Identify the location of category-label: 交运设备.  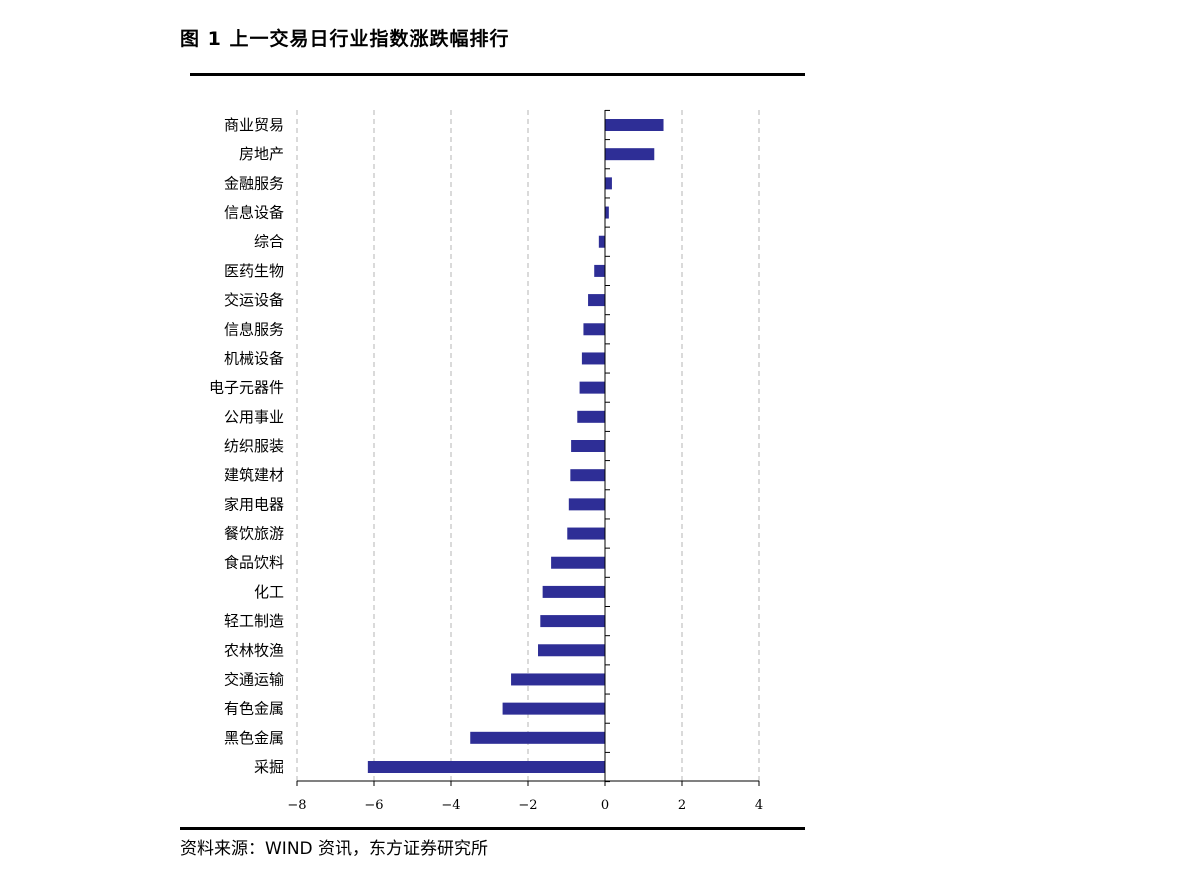
(254, 300).